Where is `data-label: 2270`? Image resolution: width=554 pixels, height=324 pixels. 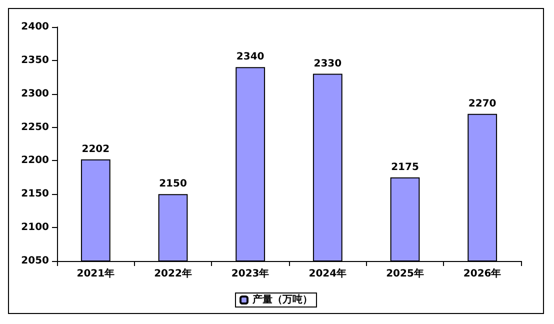 data-label: 2270 is located at coordinates (482, 104).